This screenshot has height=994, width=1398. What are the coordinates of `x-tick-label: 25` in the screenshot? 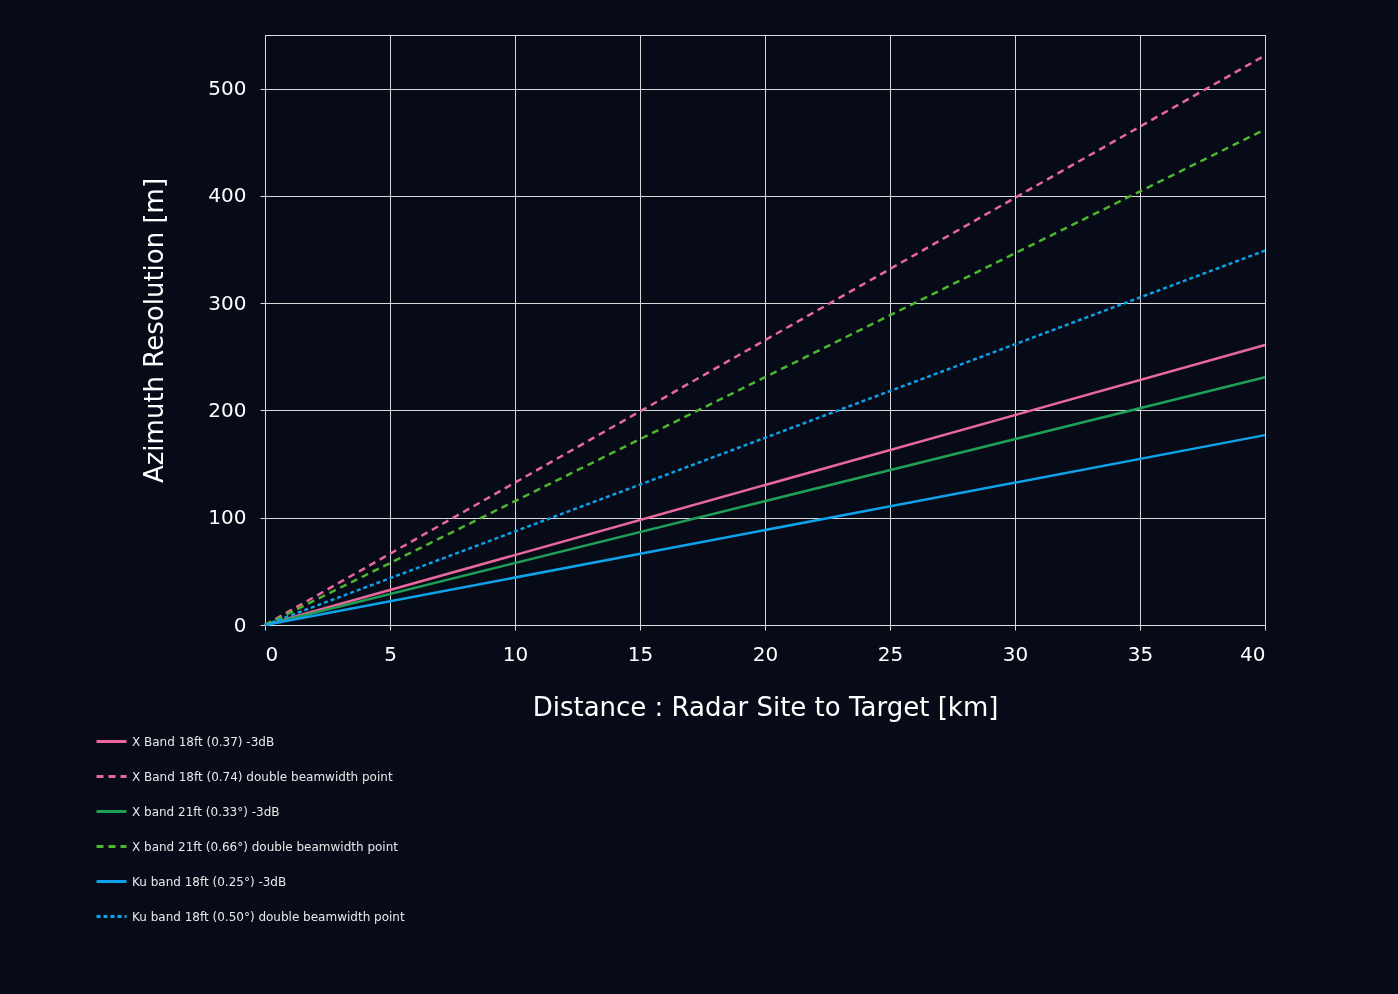 It's located at (890, 653).